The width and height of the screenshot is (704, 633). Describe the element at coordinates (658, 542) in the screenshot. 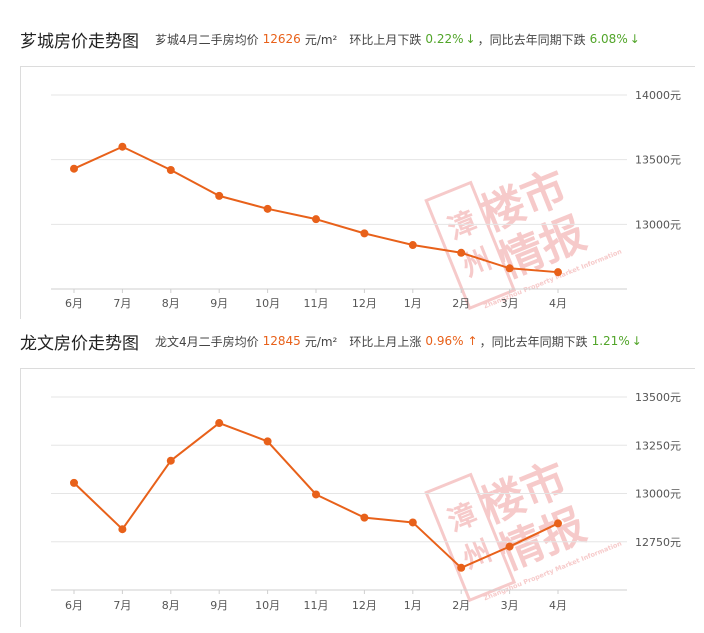

I see `chart2-y-tick-label: 12750元` at that location.